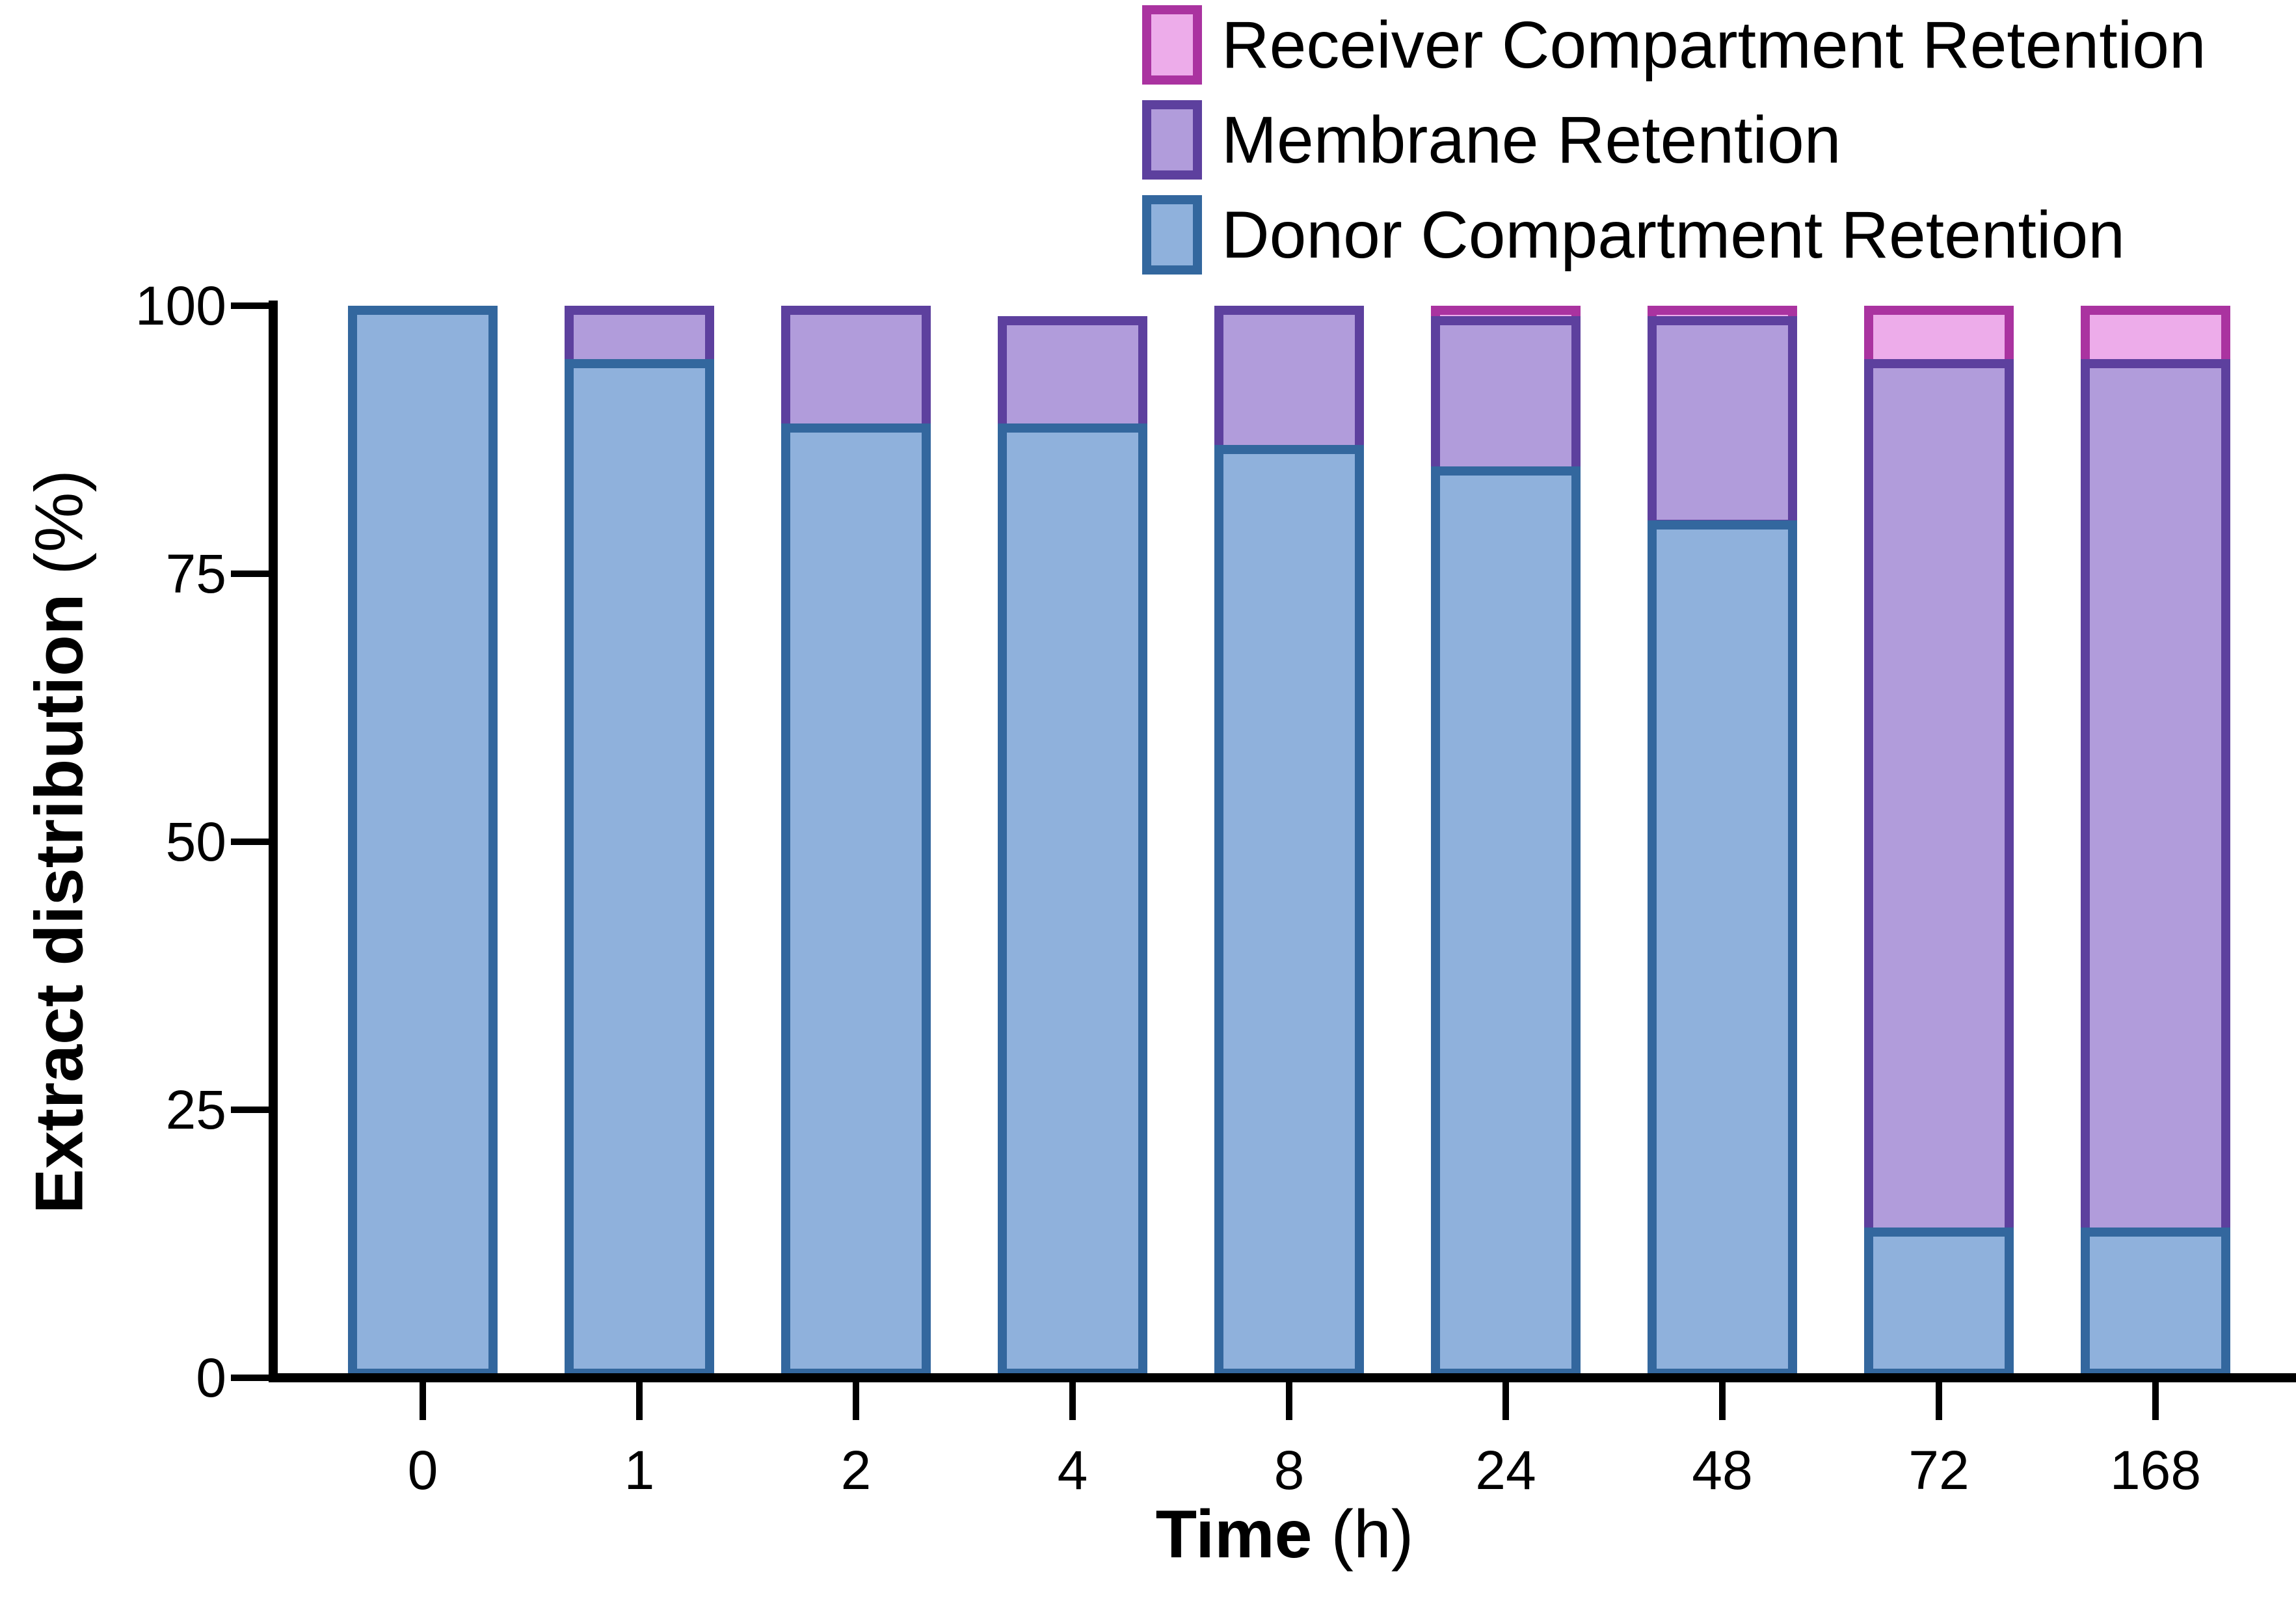 This screenshot has width=2296, height=1597. What do you see at coordinates (1531, 139) in the screenshot?
I see `legend-label: Membrane Retention` at bounding box center [1531, 139].